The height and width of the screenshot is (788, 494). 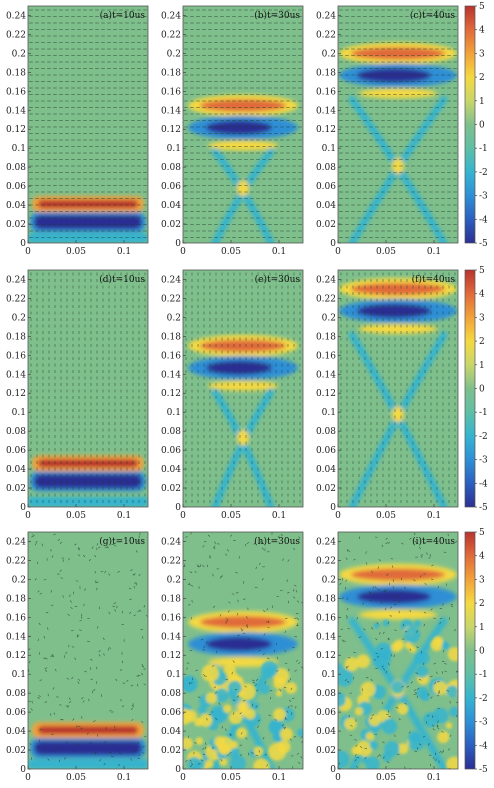 I want to click on negative-core, so click(x=88, y=481).